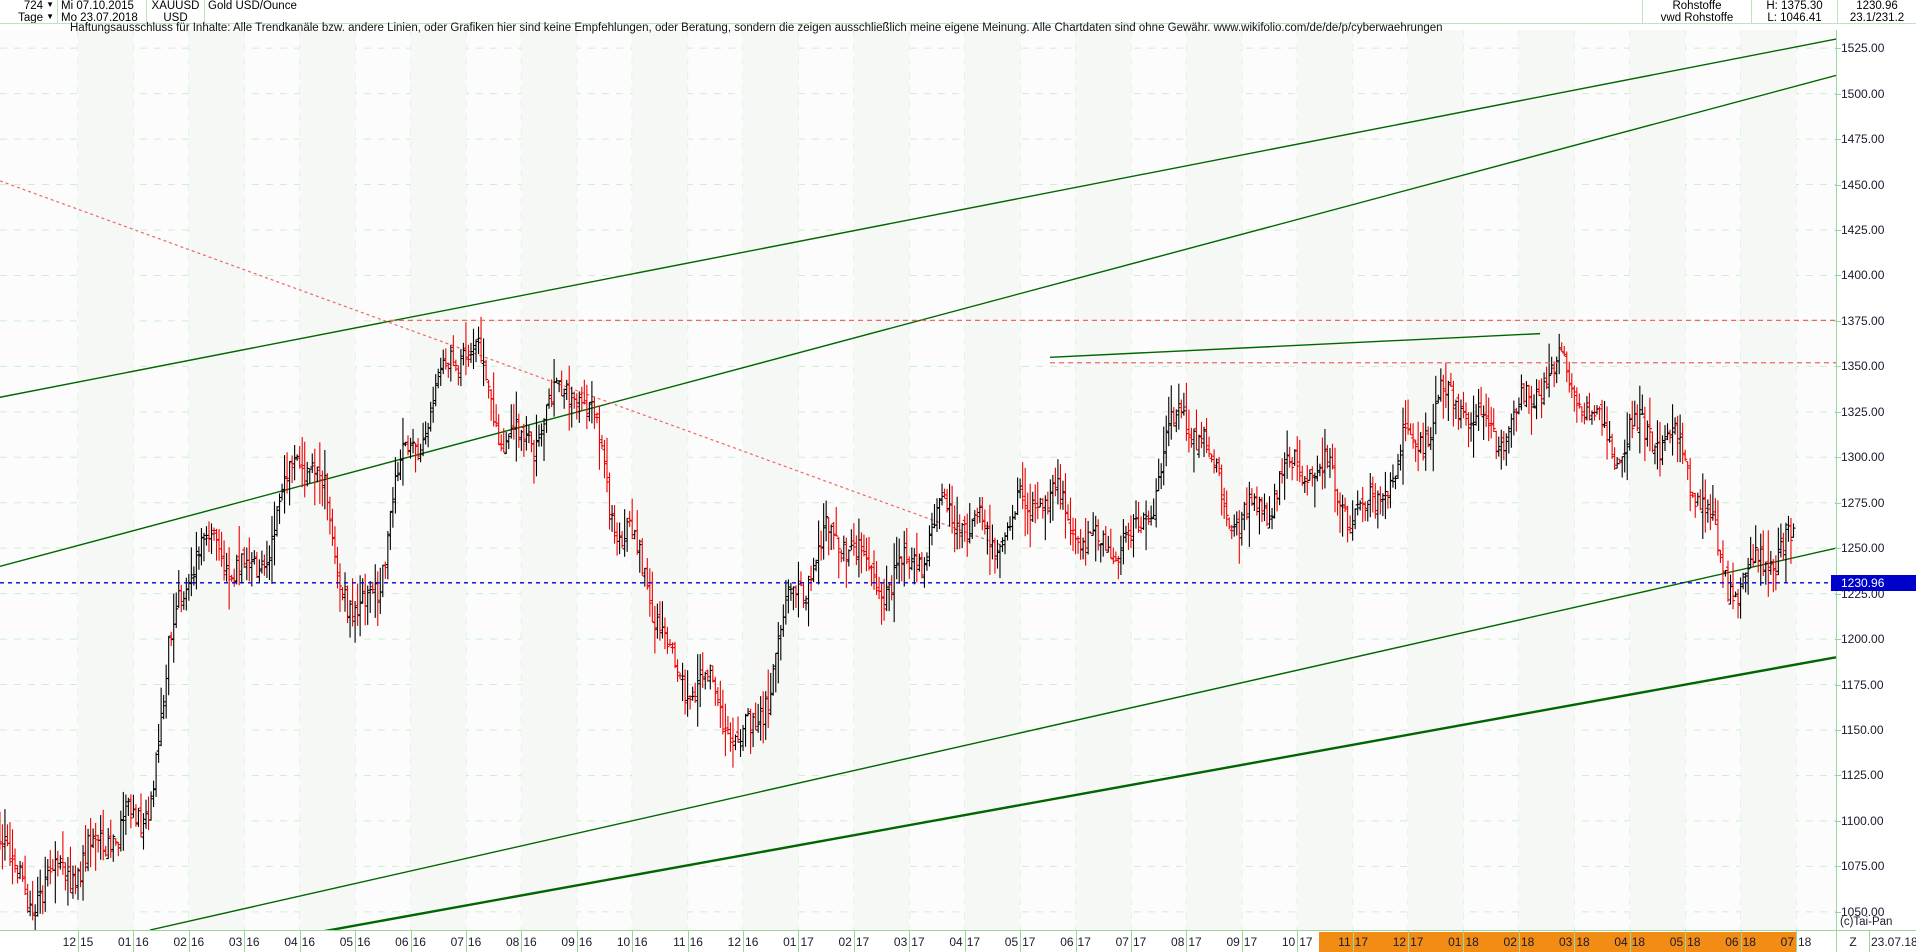  What do you see at coordinates (1859, 185) in the screenshot?
I see `price-axis-tick: 1450.00` at bounding box center [1859, 185].